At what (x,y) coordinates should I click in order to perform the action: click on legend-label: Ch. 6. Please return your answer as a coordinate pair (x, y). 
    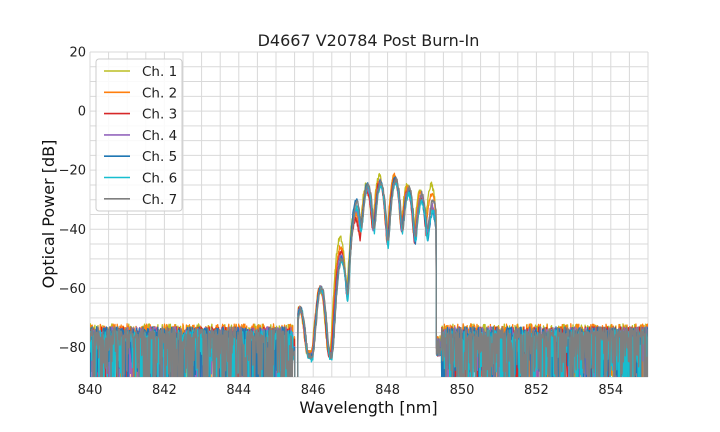
    Looking at the image, I should click on (159, 179).